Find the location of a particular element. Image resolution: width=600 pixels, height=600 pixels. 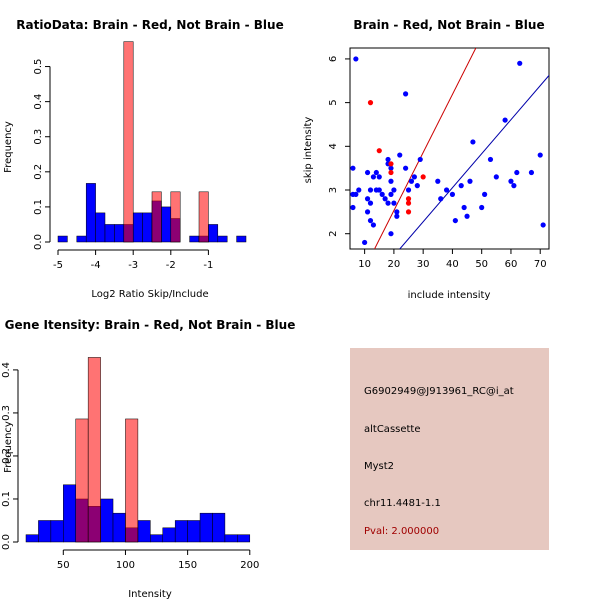

ratio-histogram-xlabel: Log2 Ratio Skip/Include is located at coordinates (149, 294).